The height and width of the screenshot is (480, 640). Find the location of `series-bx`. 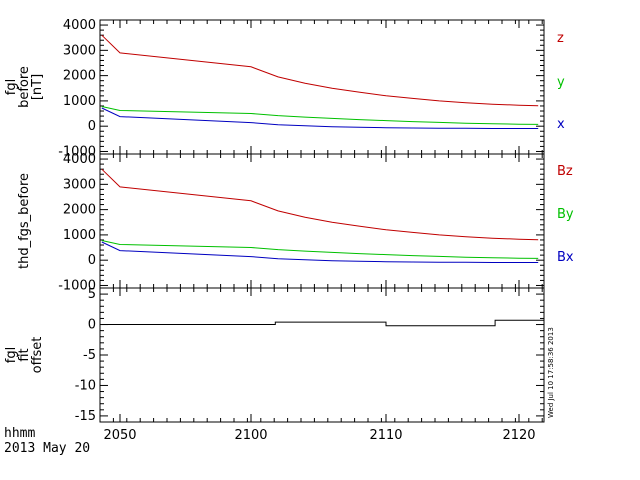

series-bx is located at coordinates (320, 252).